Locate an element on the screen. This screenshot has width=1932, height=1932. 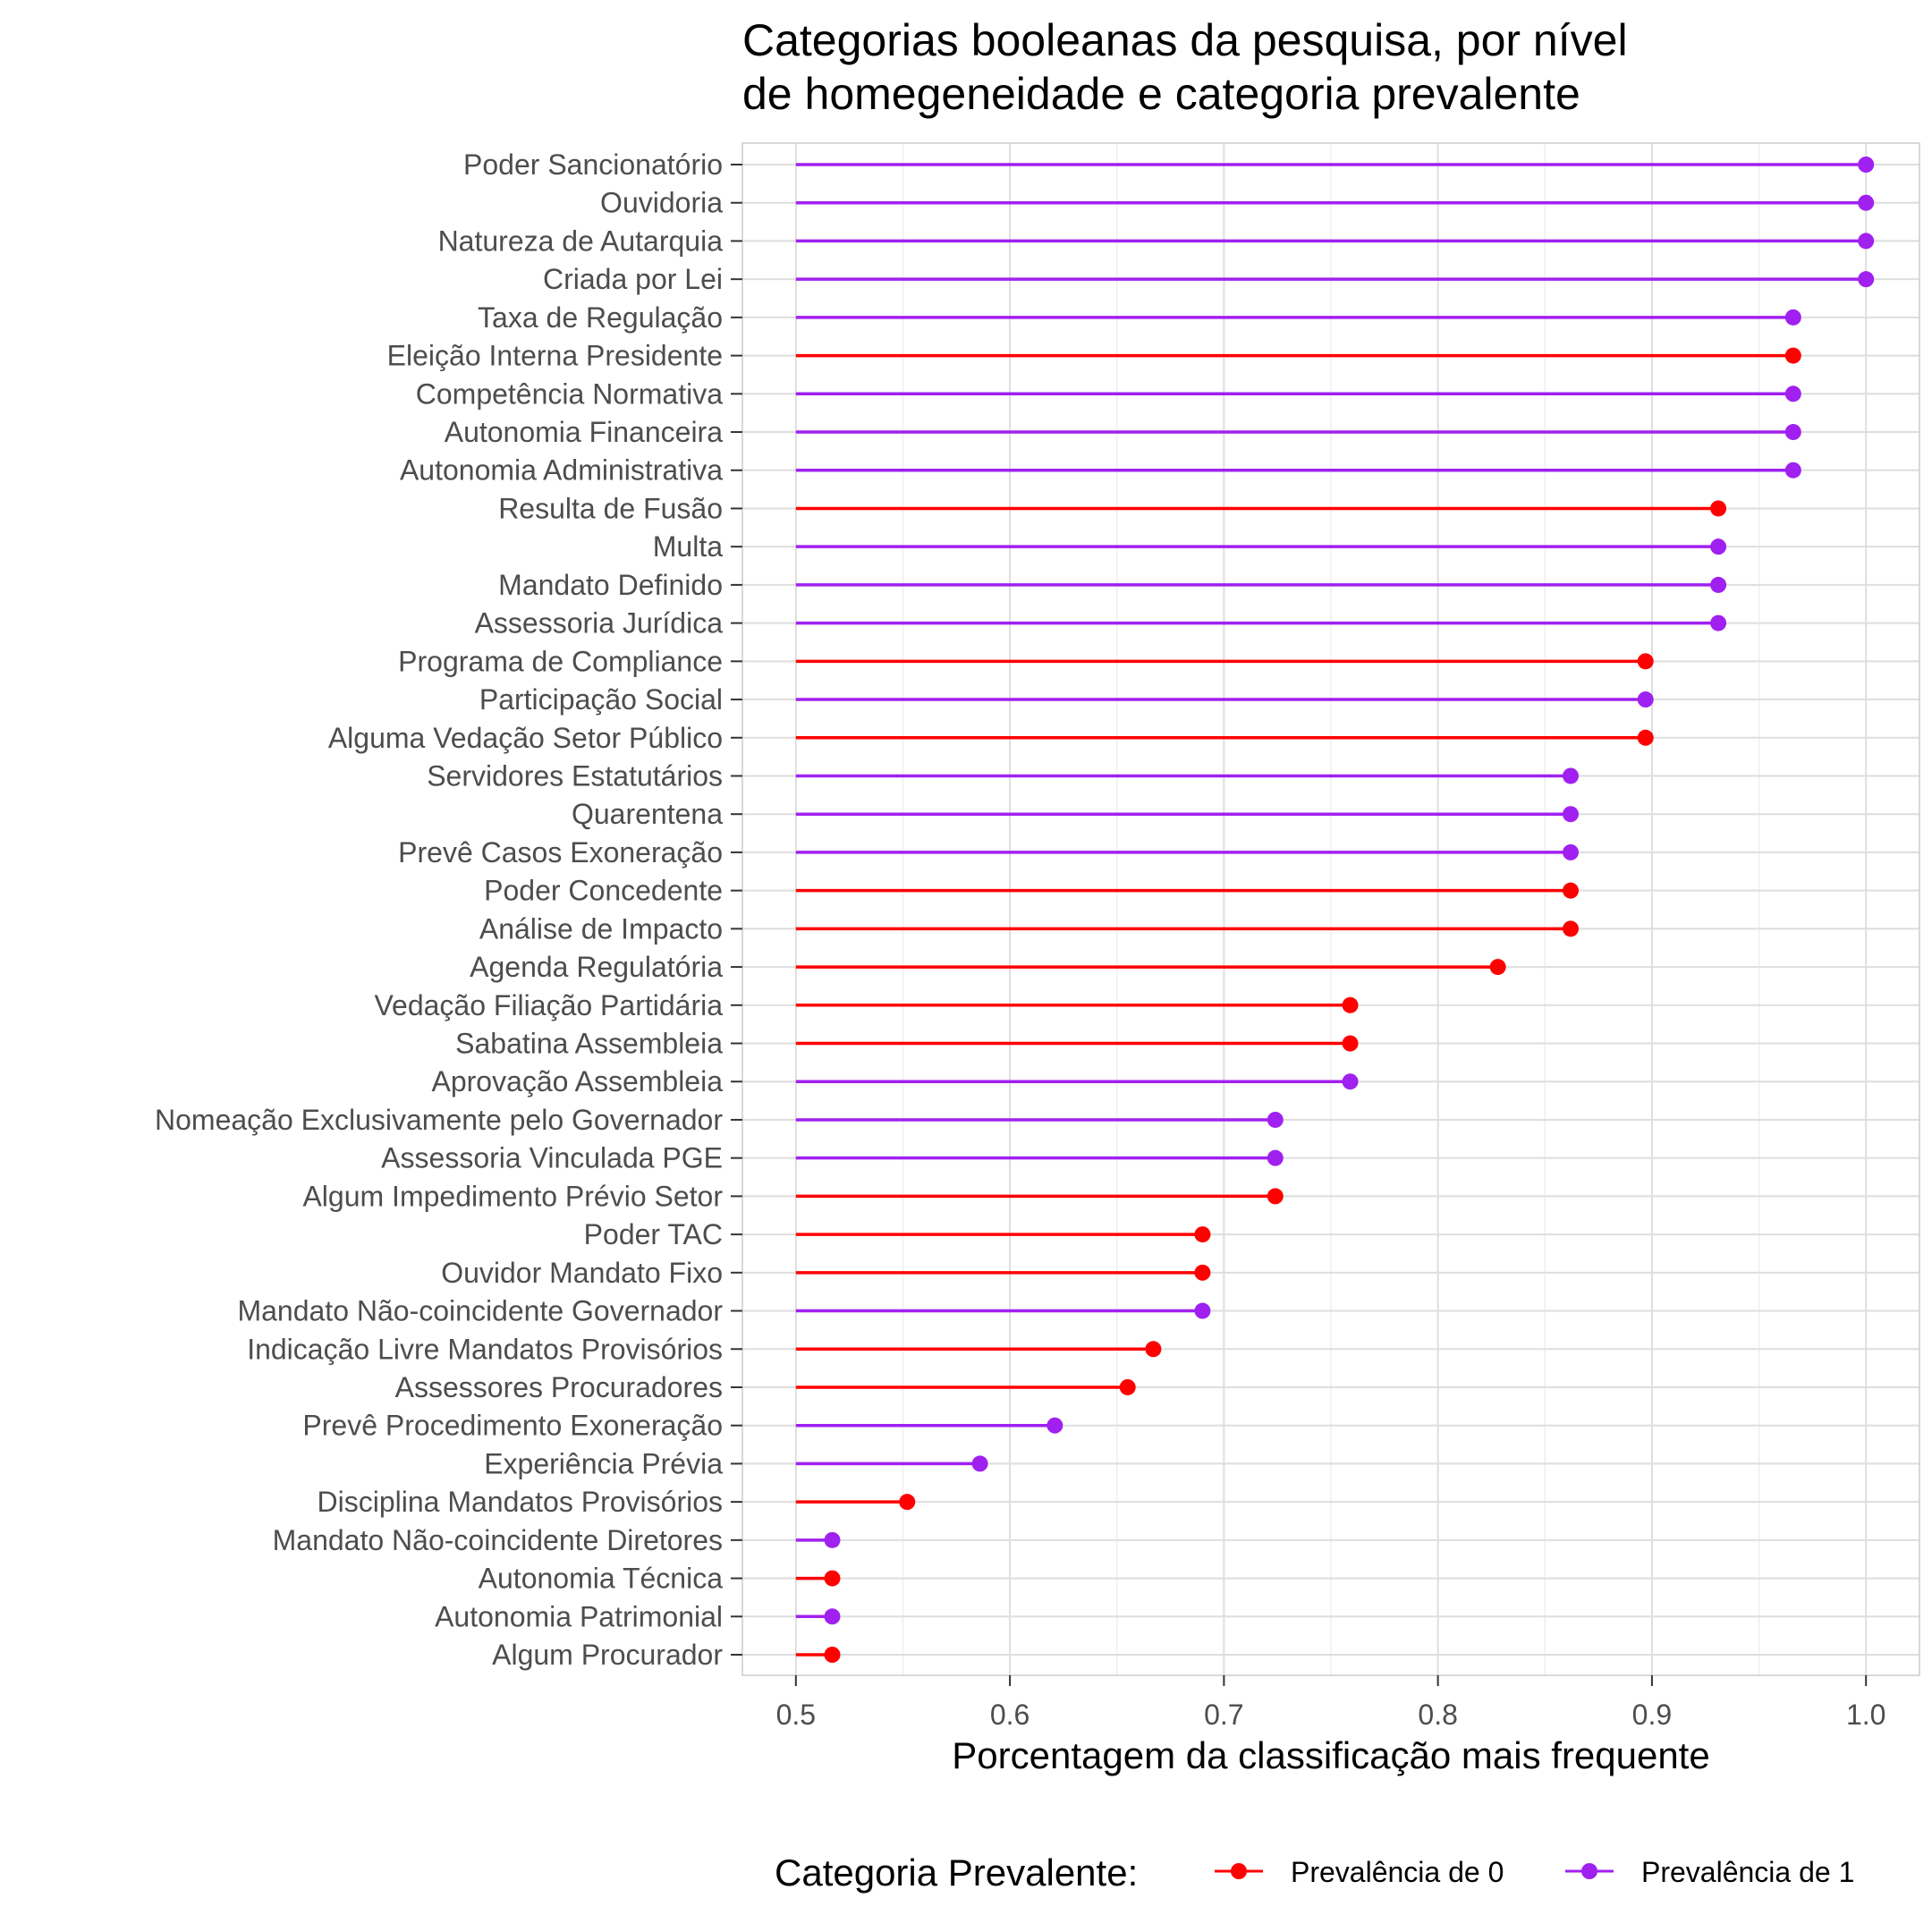
y-tick-label: Alguma Vedação Setor Público is located at coordinates (525, 738).